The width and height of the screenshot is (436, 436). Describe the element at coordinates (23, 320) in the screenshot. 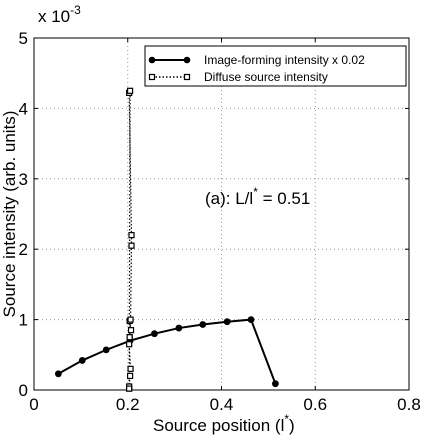

I see `y-tick-label: 1` at that location.